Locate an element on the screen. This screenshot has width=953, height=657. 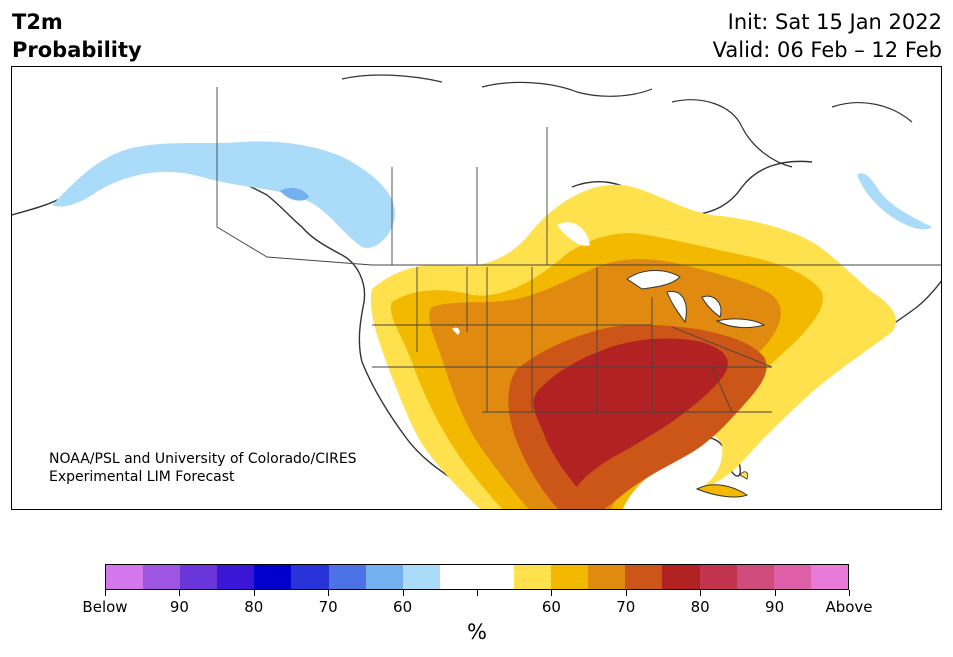
credit-line-2: Experimental LIM Forecast is located at coordinates (142, 477).